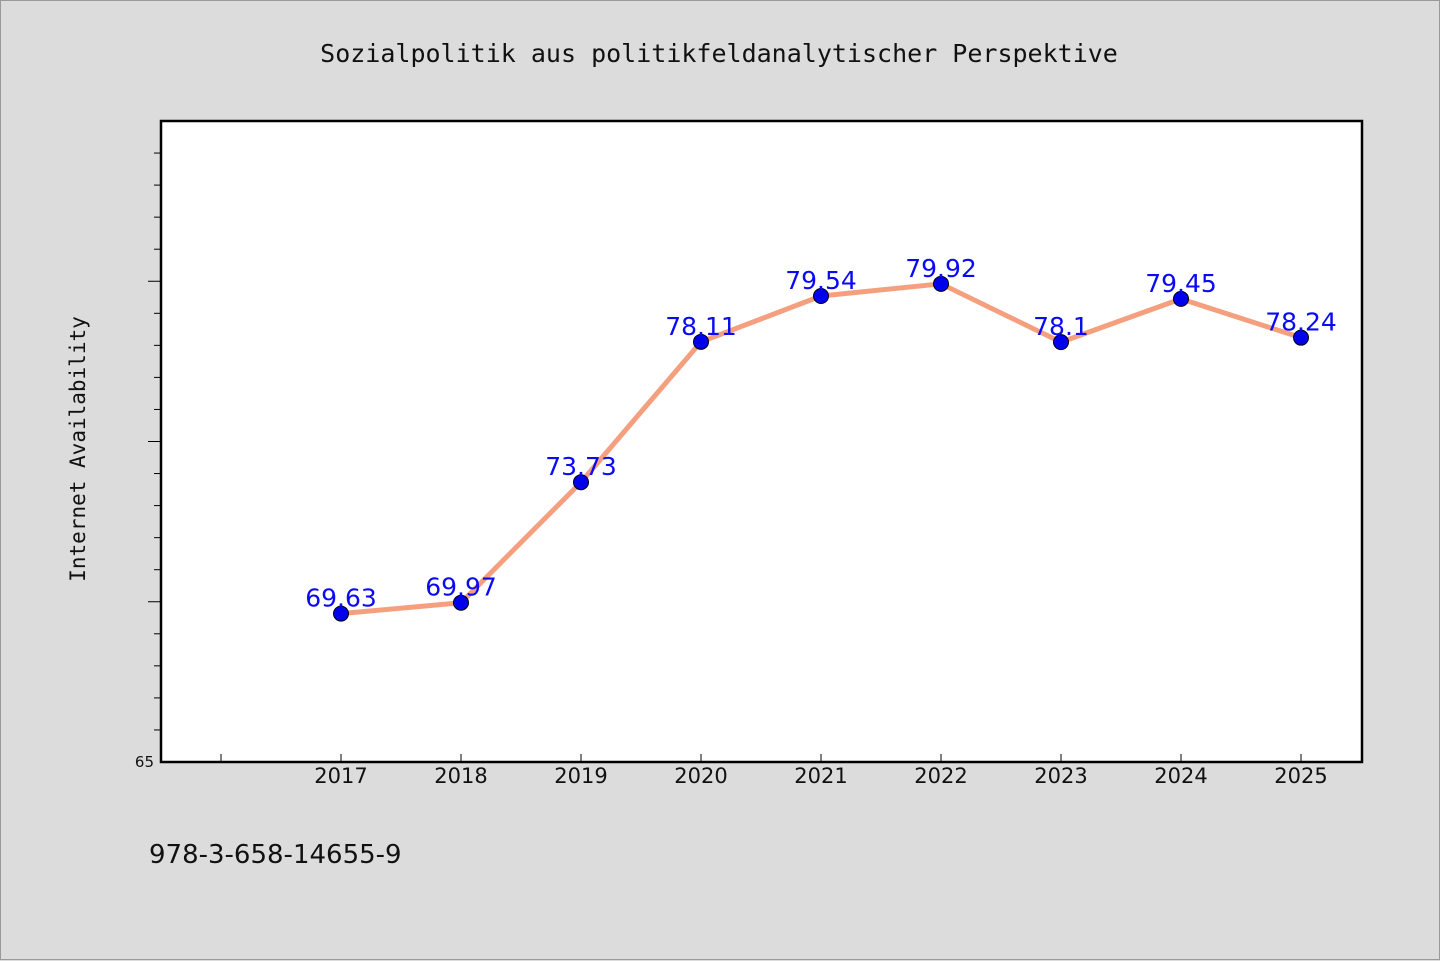 Image resolution: width=1440 pixels, height=961 pixels. I want to click on x-tick-label: 2023, so click(1060, 776).